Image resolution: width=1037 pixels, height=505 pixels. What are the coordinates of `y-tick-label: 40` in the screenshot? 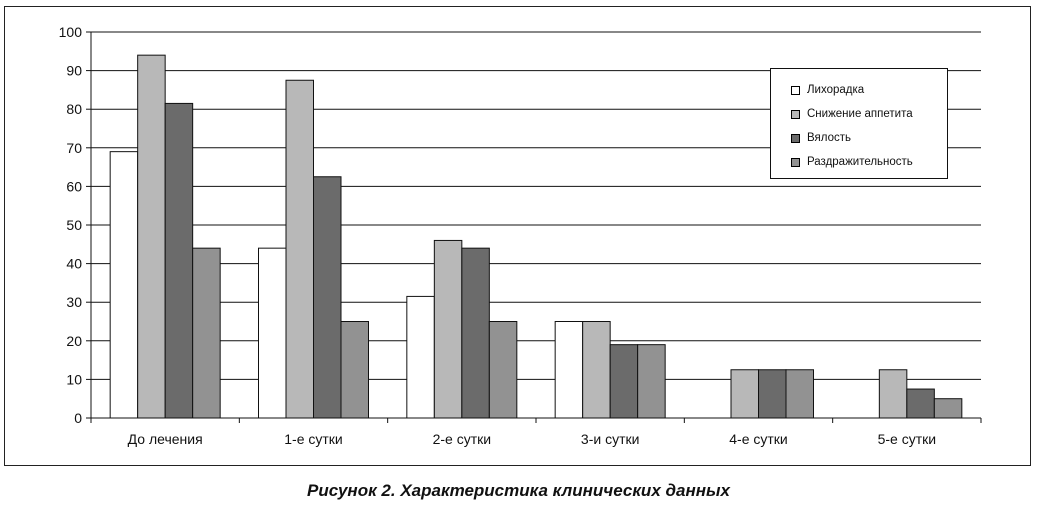 It's located at (74, 264).